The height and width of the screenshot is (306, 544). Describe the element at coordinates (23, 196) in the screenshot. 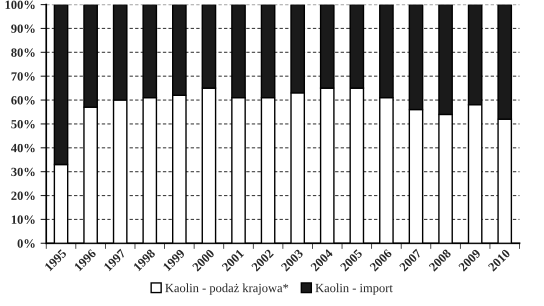

I see `y-tick-label: 20%` at that location.